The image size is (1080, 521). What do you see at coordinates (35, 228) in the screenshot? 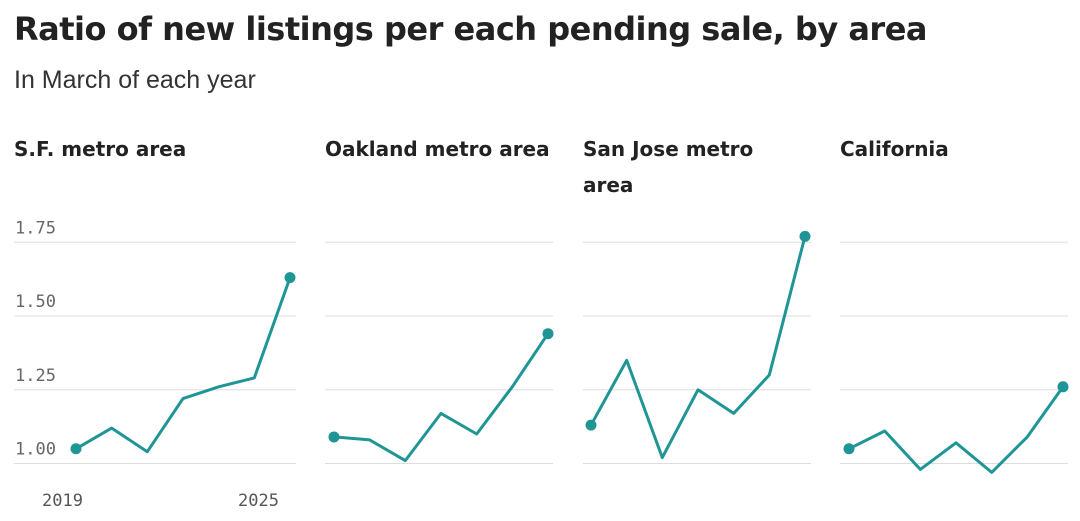
I see `y-tick-label: 1.75` at bounding box center [35, 228].